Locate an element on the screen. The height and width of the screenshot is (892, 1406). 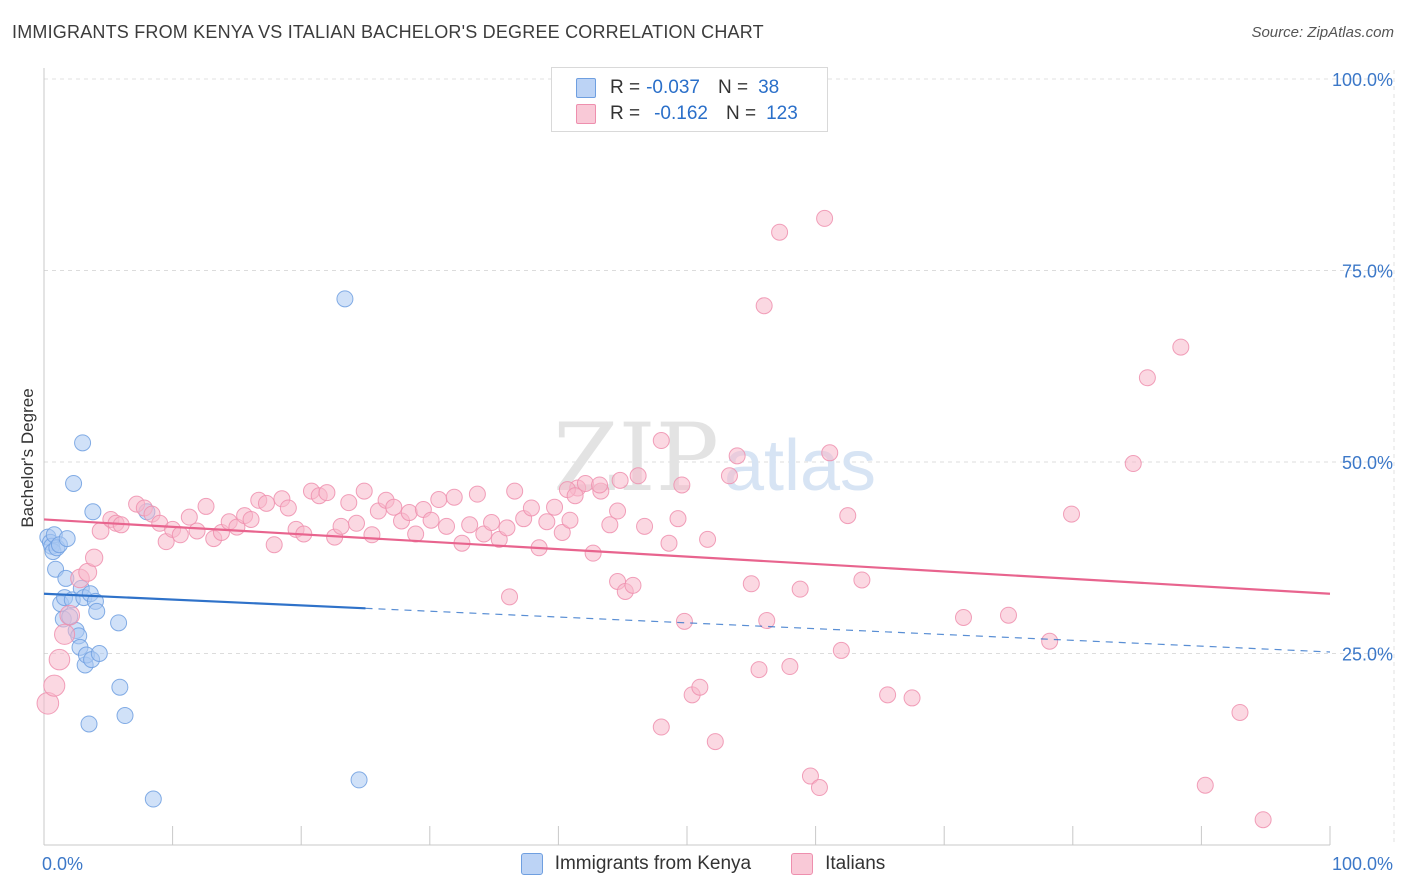
trend-line-kenya is located at coordinates (204, 601).